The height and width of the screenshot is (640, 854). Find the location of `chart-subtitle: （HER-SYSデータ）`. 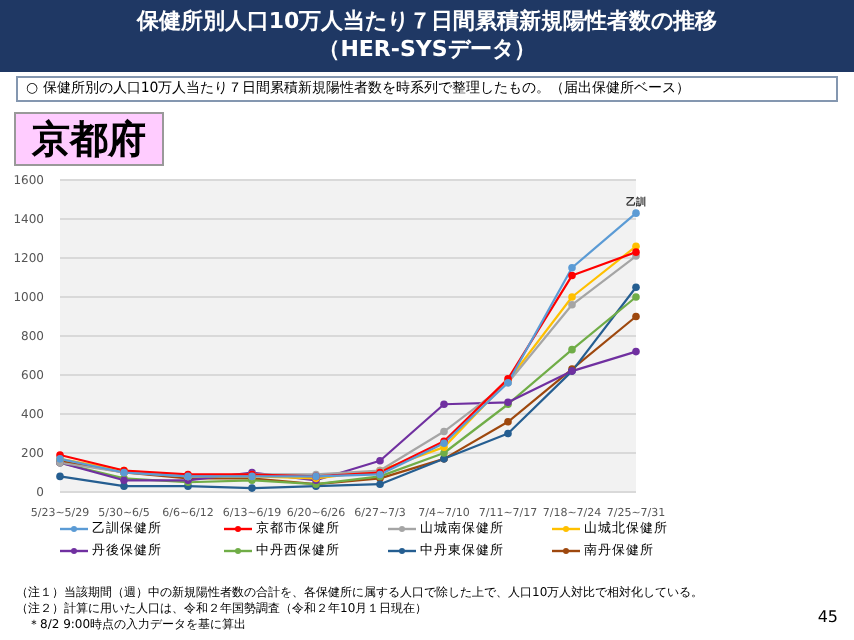

chart-subtitle: （HER-SYSデータ） is located at coordinates (427, 50).